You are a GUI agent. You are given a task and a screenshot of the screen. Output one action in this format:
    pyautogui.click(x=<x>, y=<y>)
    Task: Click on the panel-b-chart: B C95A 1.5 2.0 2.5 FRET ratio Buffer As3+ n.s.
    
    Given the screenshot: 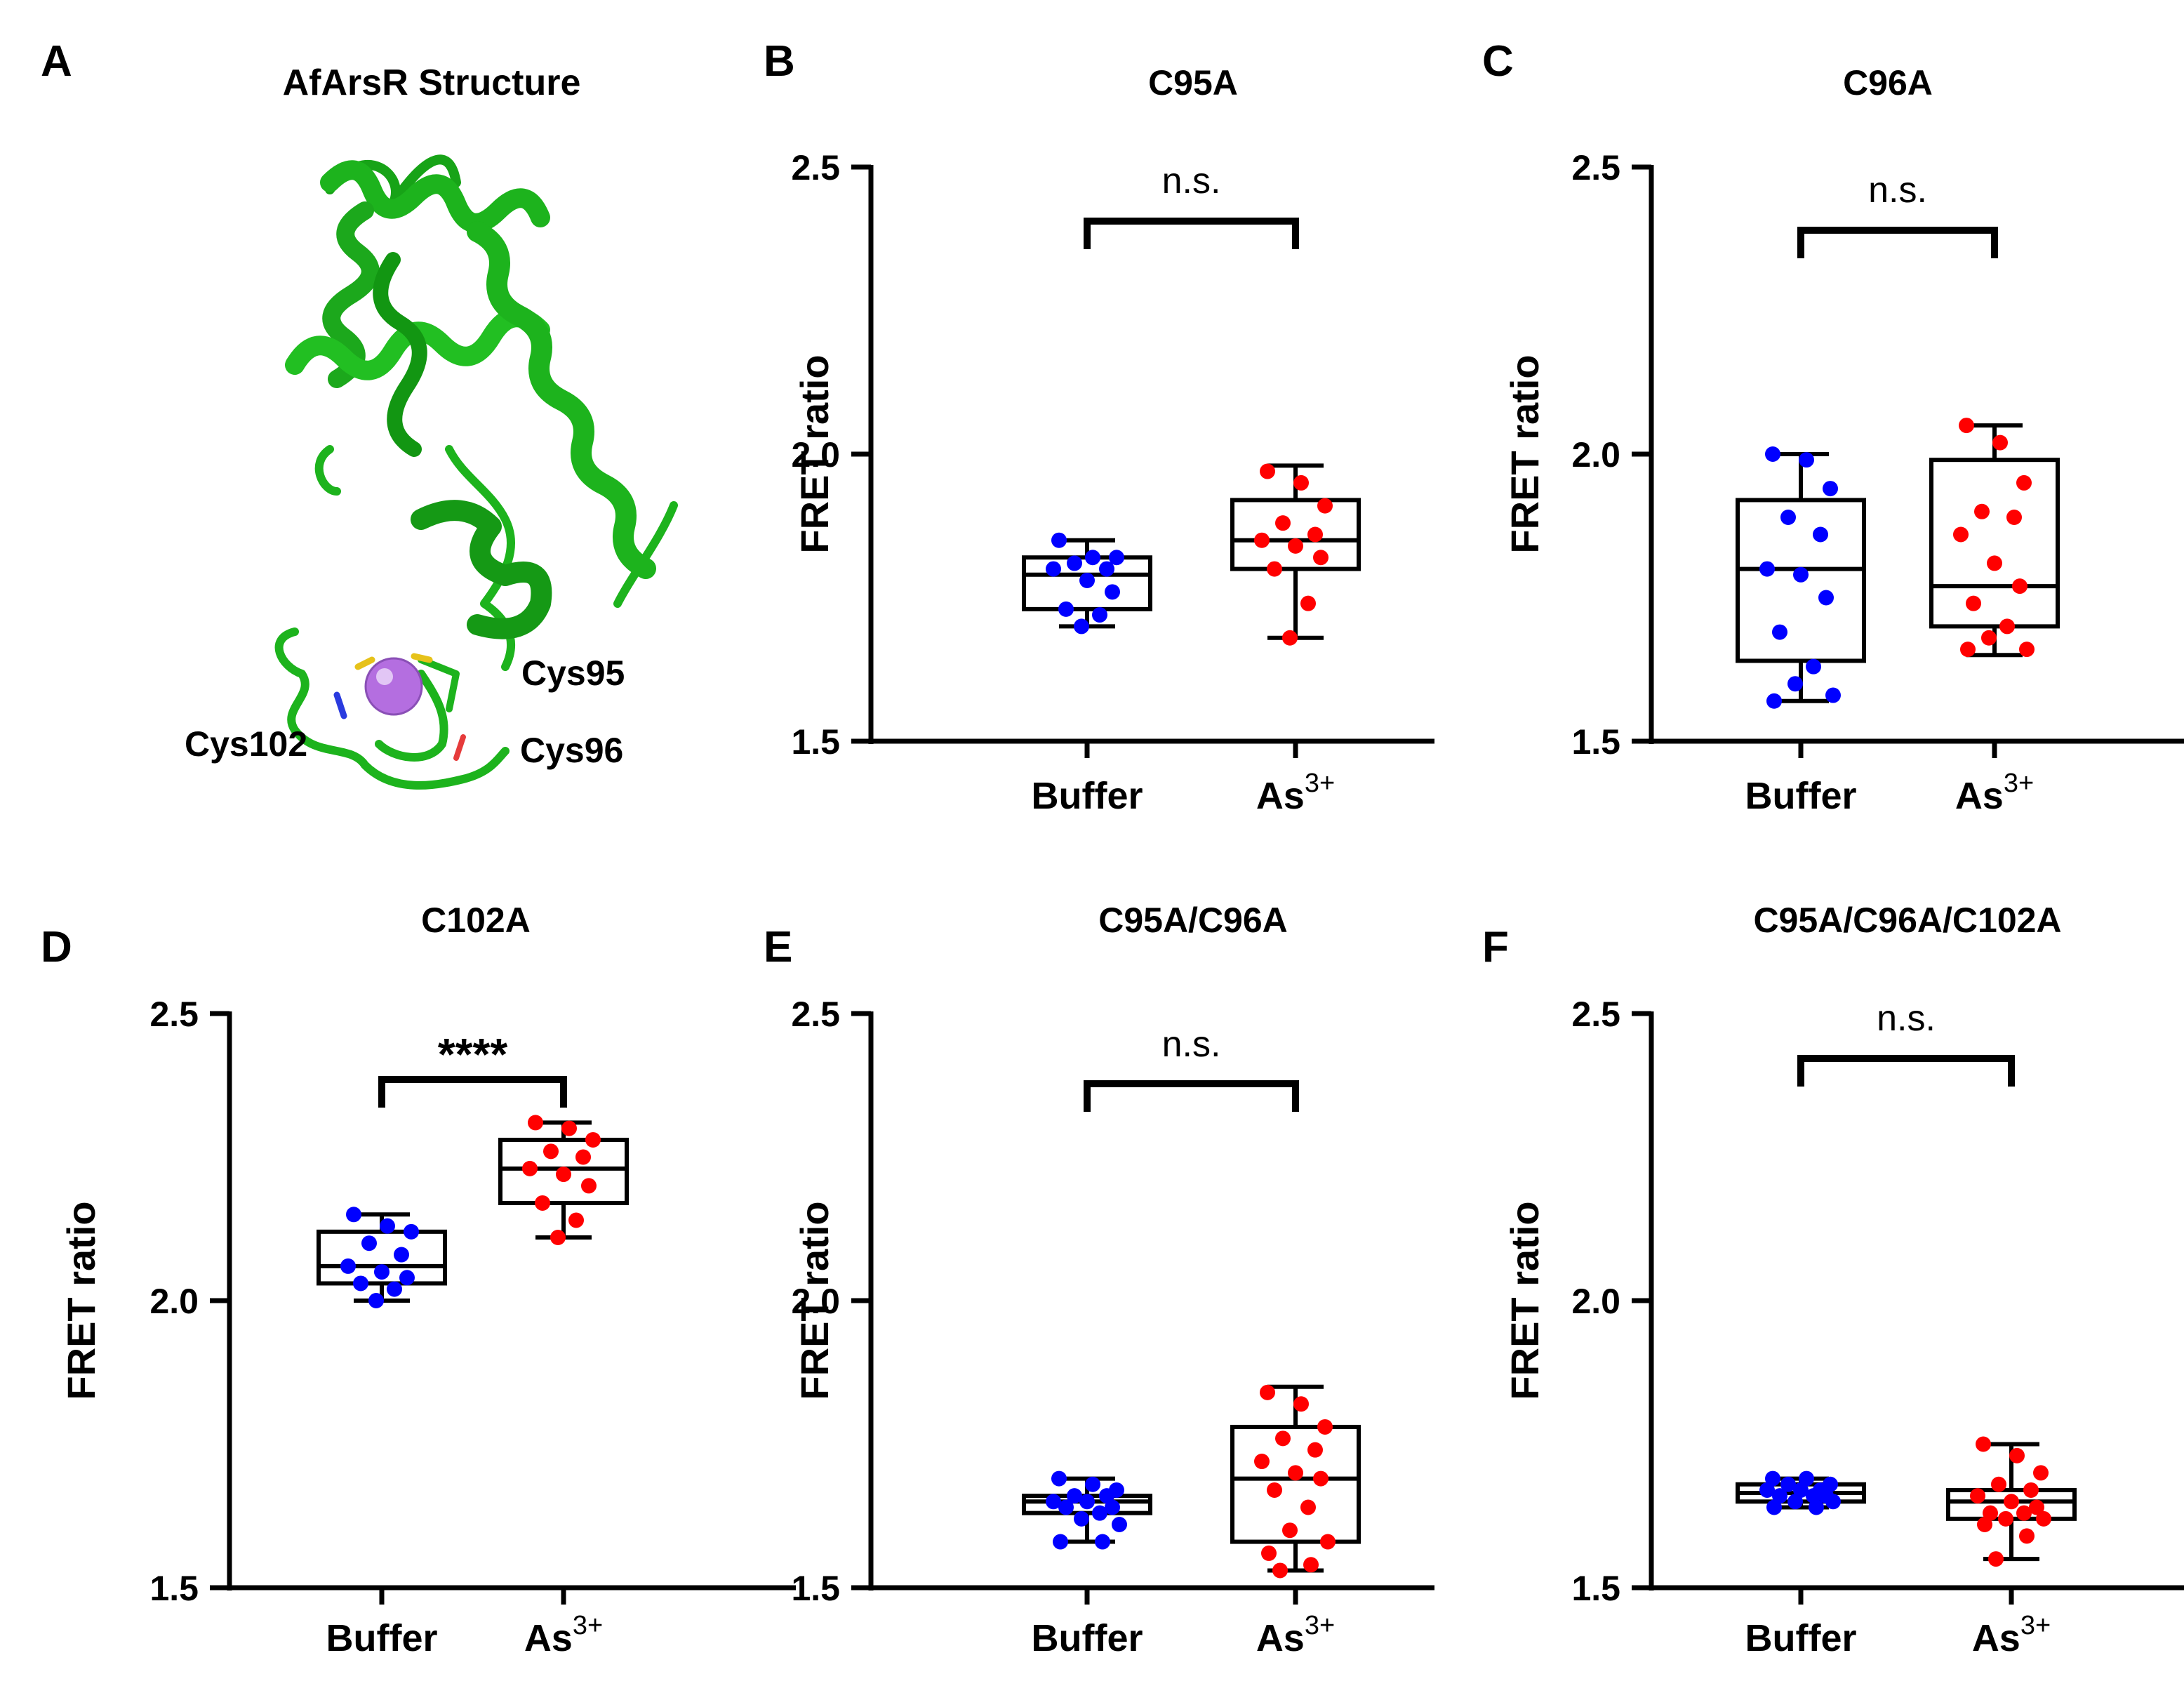 What is the action you would take?
    pyautogui.click(x=1099, y=427)
    